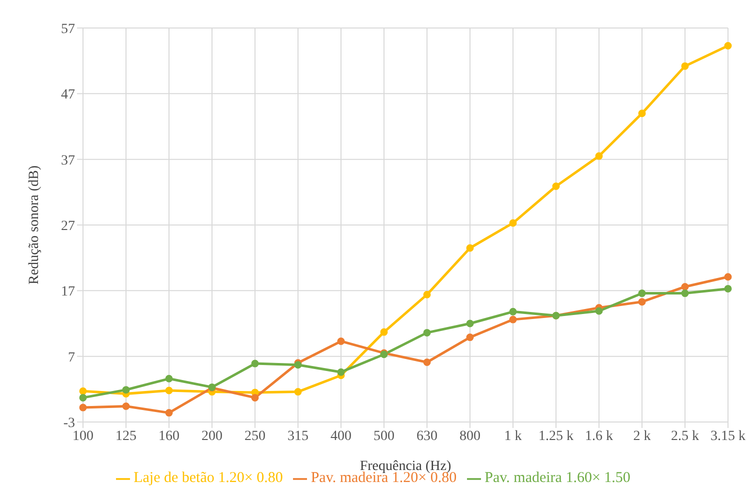 The image size is (755, 500). What do you see at coordinates (34, 224) in the screenshot?
I see `y-axis-title: Redução sonora (dB)` at bounding box center [34, 224].